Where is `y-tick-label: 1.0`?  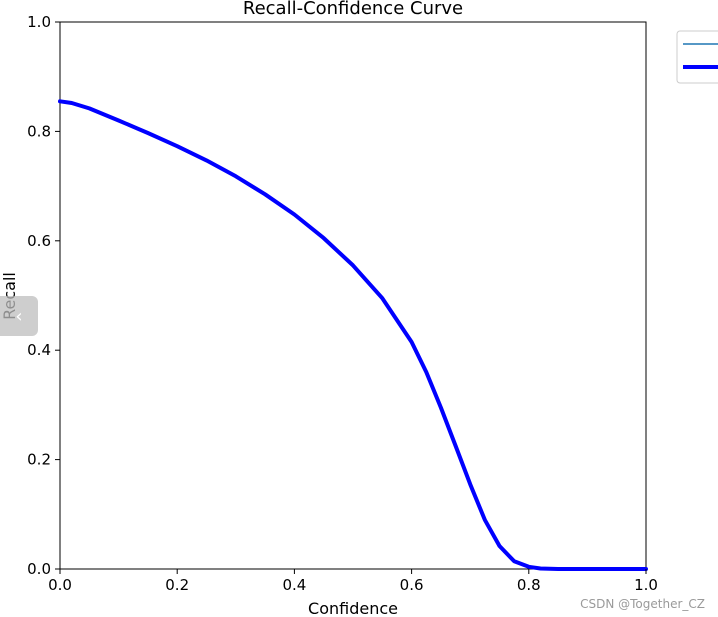 y-tick-label: 1.0 is located at coordinates (39, 22).